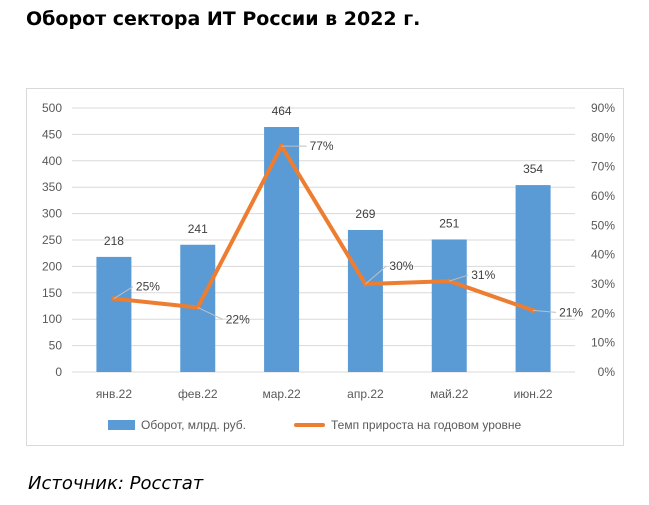 The width and height of the screenshot is (649, 505). I want to click on y-left-tick-label: 250, so click(52, 240).